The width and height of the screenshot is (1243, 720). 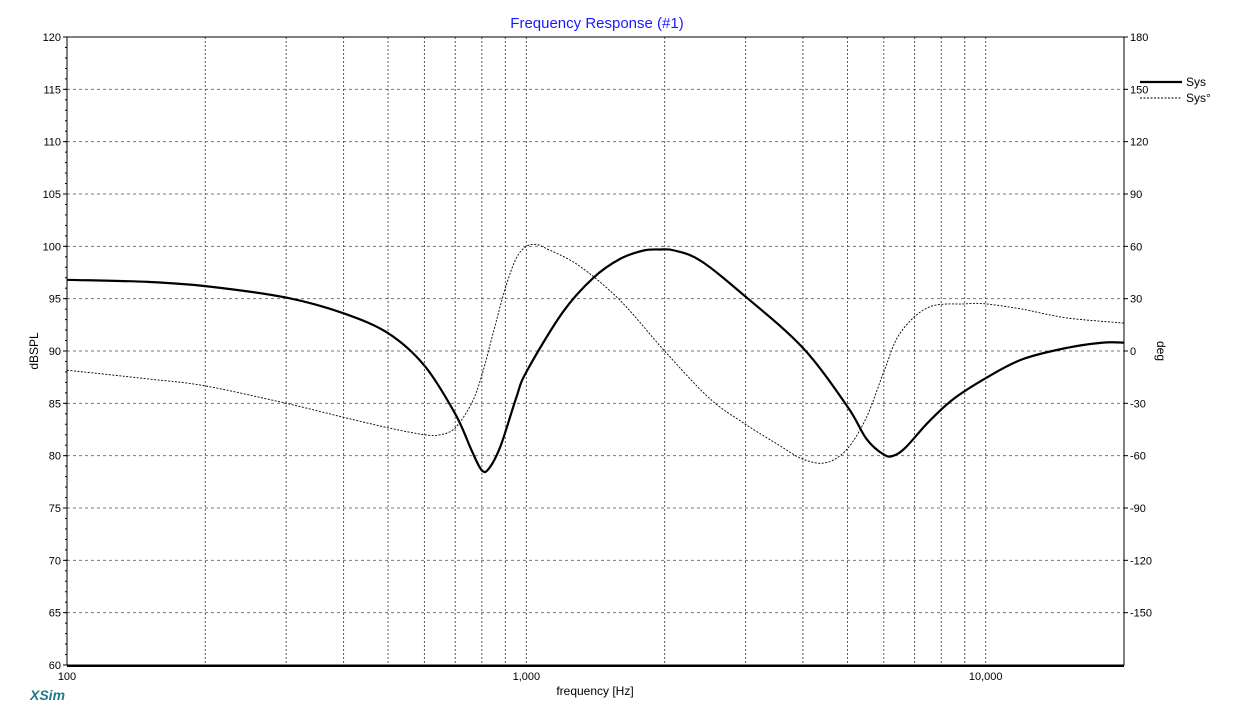 What do you see at coordinates (52, 247) in the screenshot?
I see `y-tick-label: 100` at bounding box center [52, 247].